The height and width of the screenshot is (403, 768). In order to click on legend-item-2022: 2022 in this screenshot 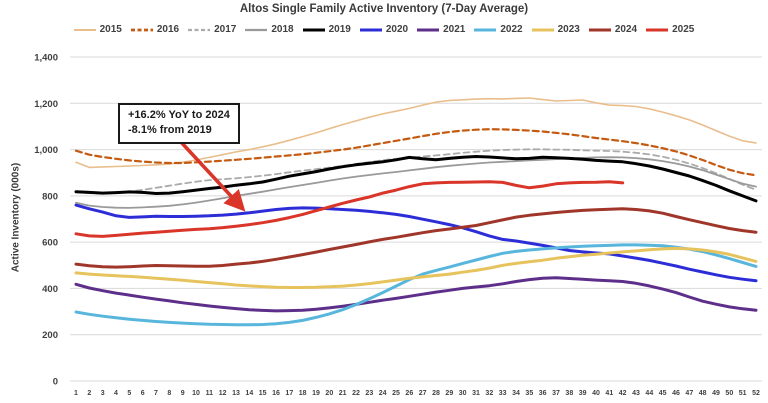, I will do `click(498, 29)`.